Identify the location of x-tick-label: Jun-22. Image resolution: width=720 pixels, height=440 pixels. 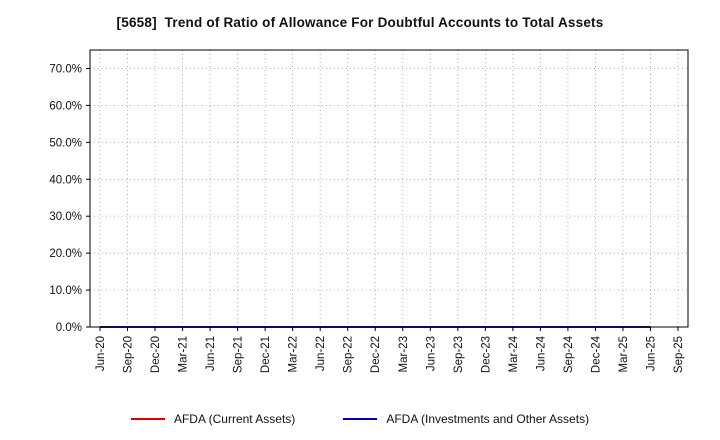
(321, 353).